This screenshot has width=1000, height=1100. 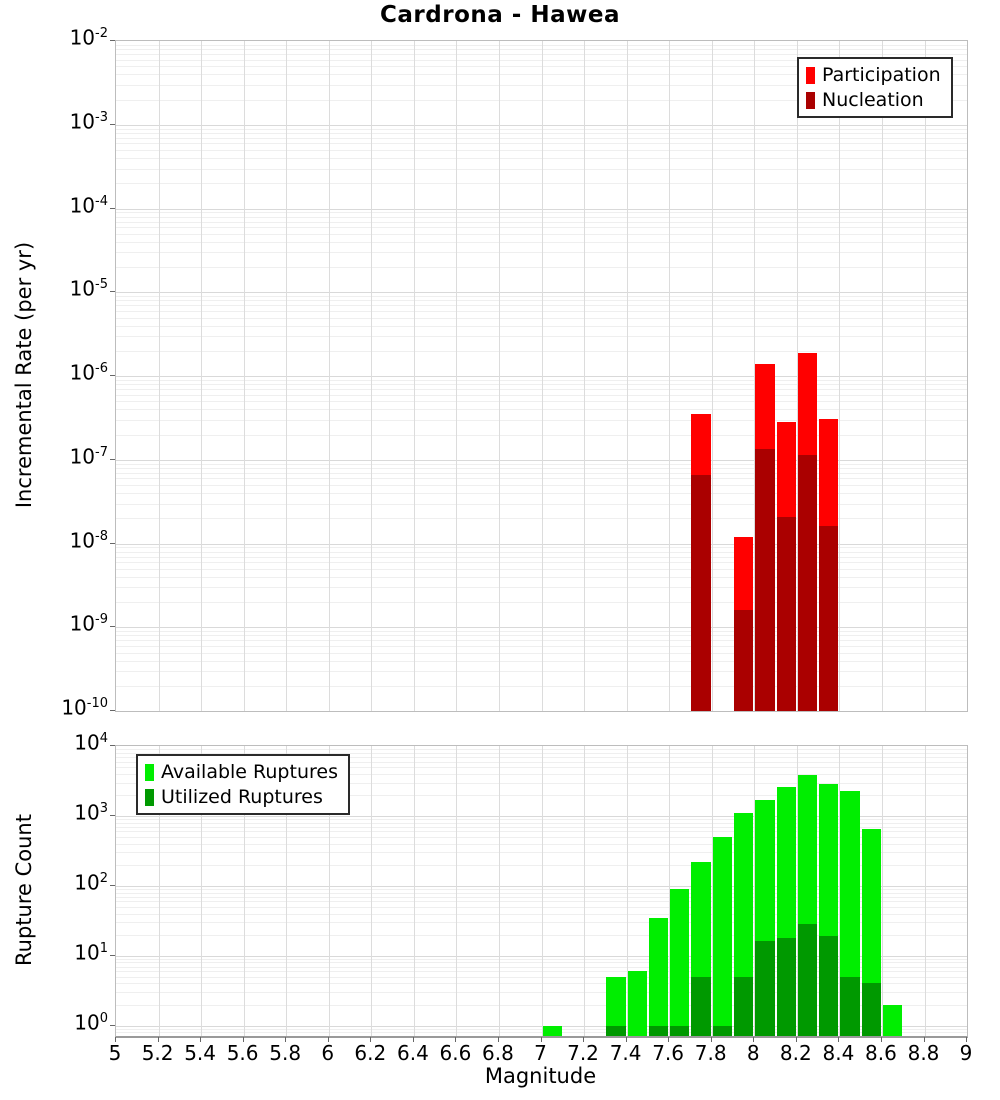 I want to click on legend-label-nucleation: Nucleation, so click(x=873, y=100).